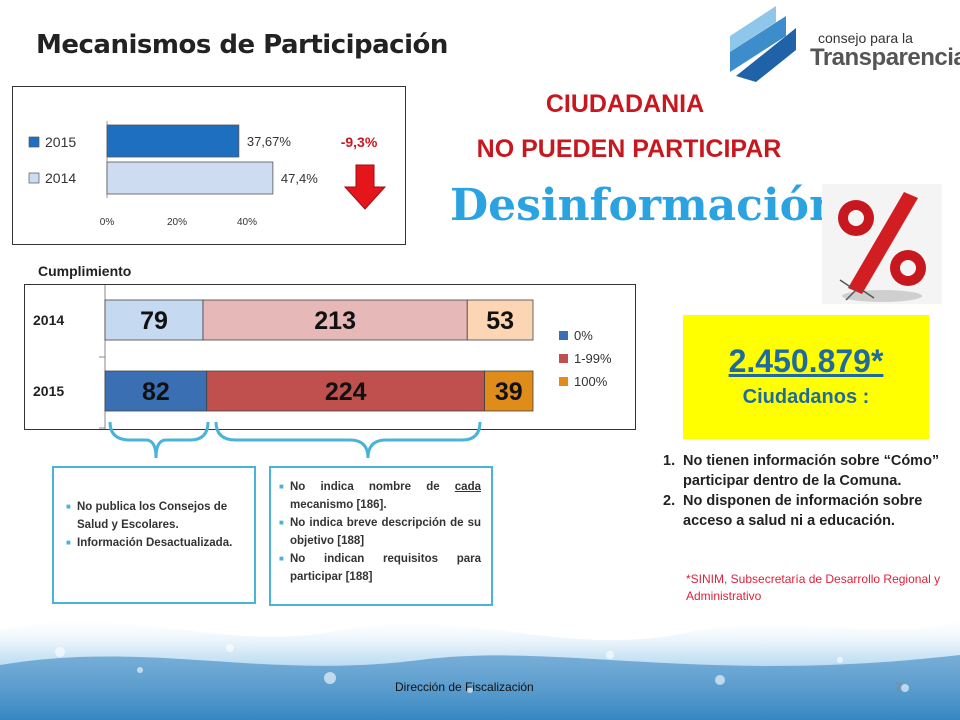 The width and height of the screenshot is (960, 720). What do you see at coordinates (591, 381) in the screenshot?
I see `chart2-legend-label: 100%` at bounding box center [591, 381].